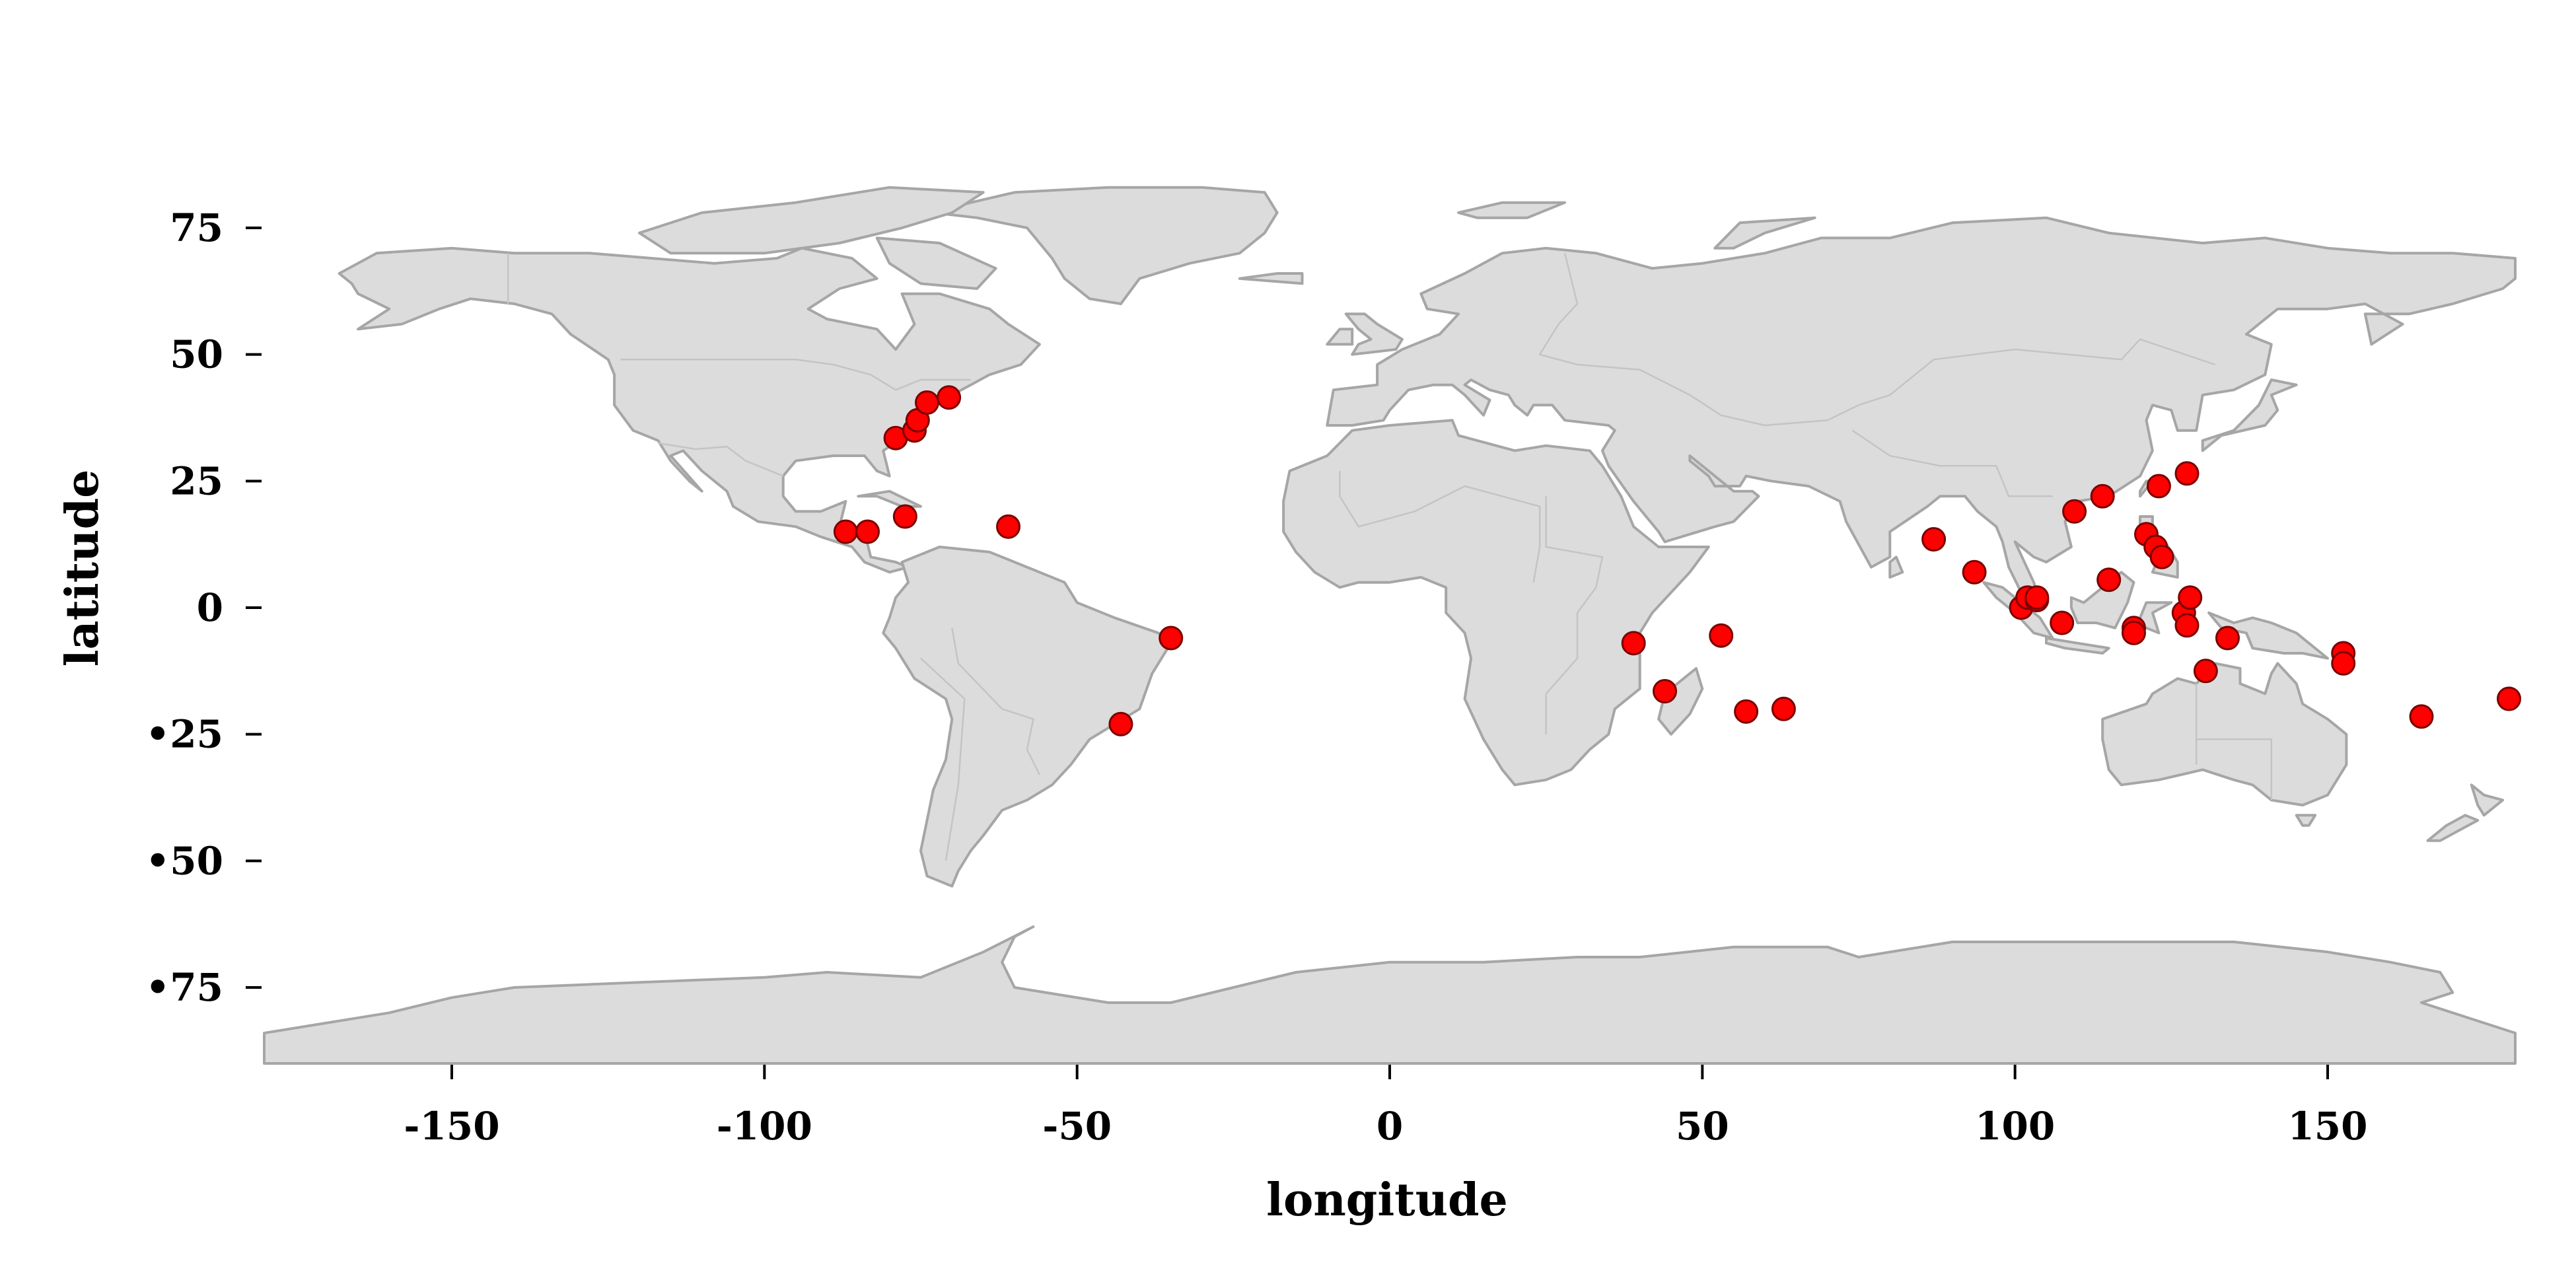 The height and width of the screenshot is (1288, 2576). Describe the element at coordinates (812, 221) in the screenshot. I see `land-arctic-islands` at that location.